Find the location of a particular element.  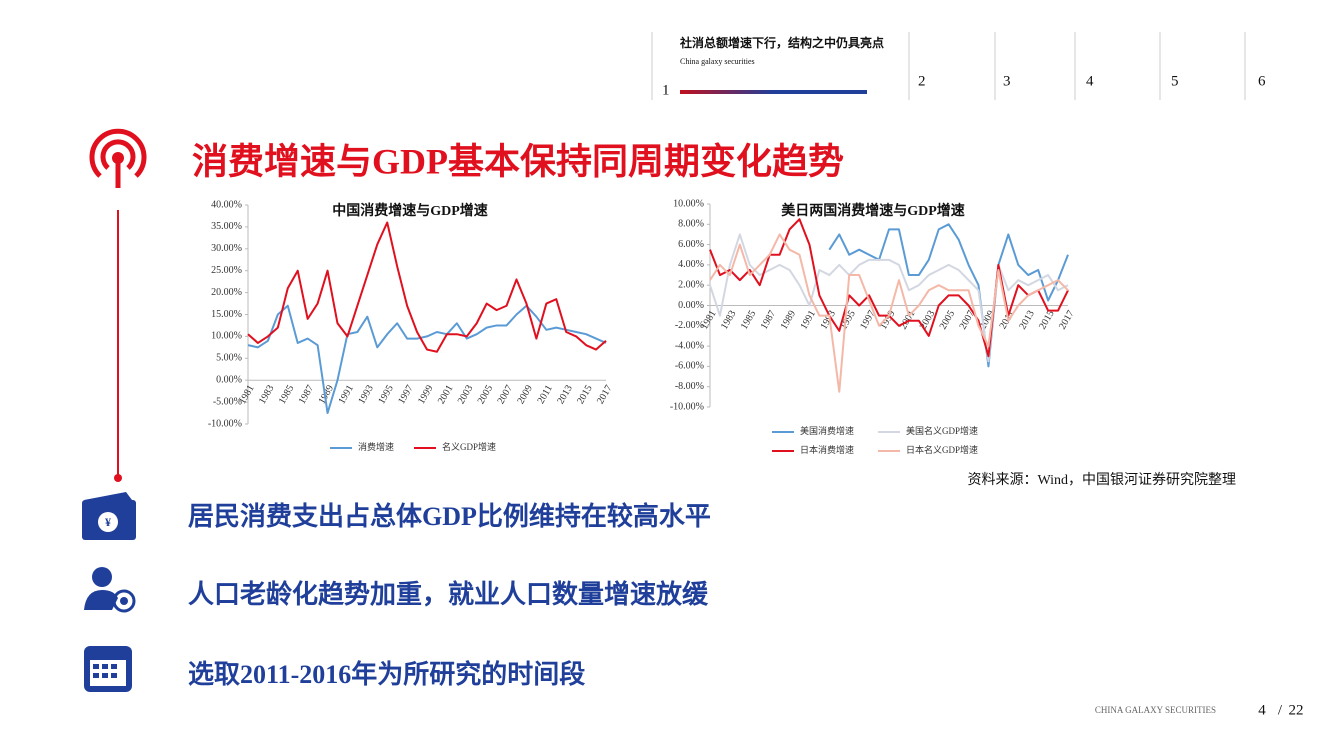

timeline-dot is located at coordinates (118, 478).